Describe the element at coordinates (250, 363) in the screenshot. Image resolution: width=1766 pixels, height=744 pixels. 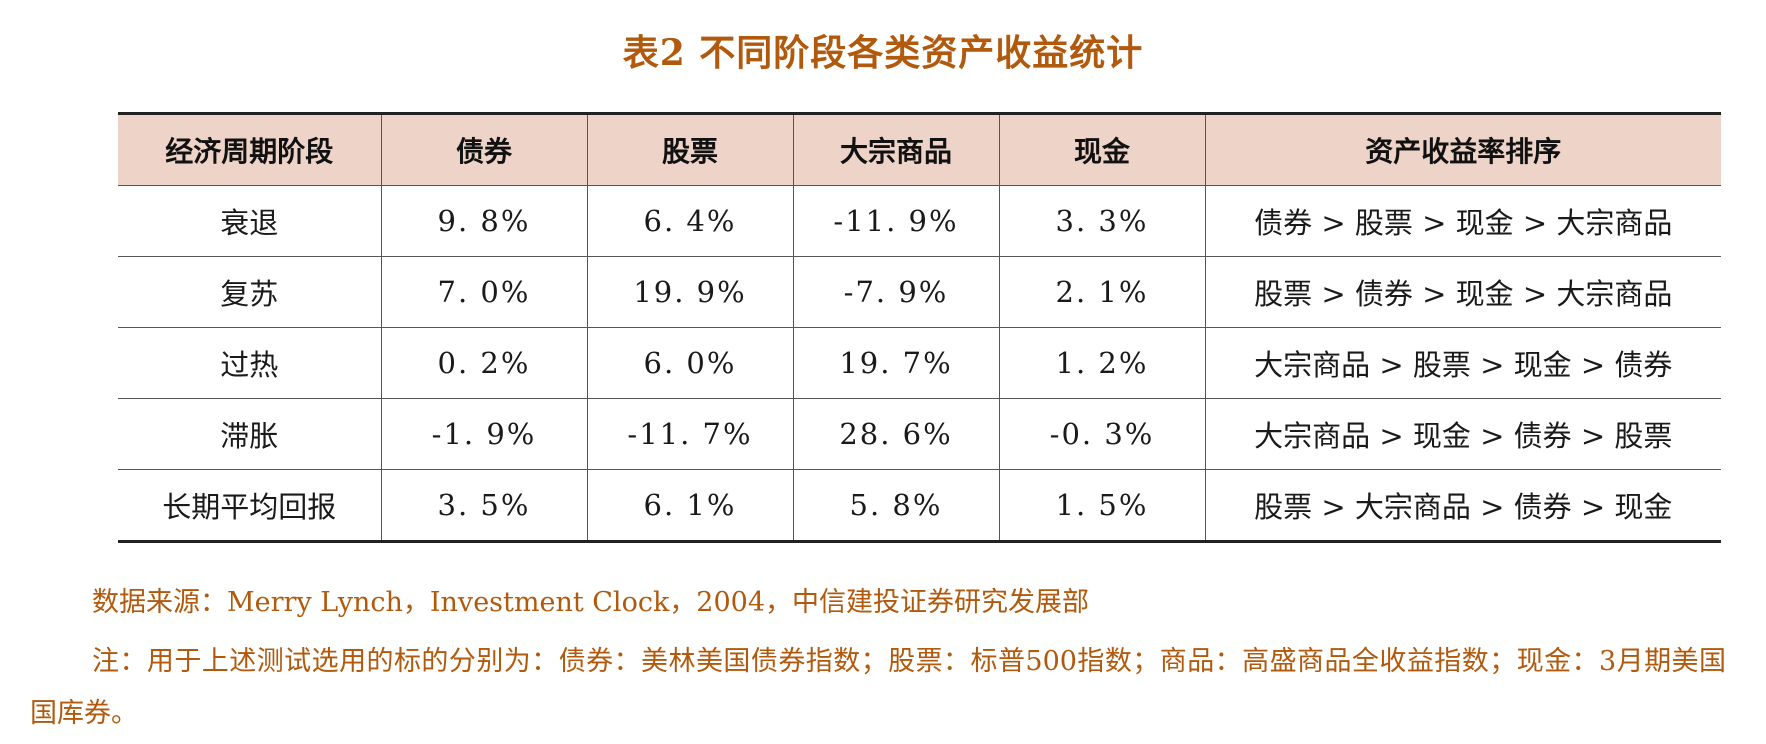
I see `cell-stage: 过热` at that location.